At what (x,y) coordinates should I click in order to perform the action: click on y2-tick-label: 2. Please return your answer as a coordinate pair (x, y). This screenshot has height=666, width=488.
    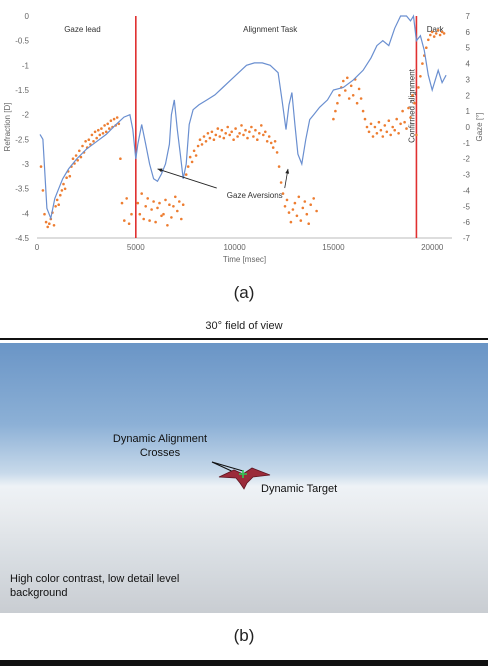
    Looking at the image, I should click on (468, 95).